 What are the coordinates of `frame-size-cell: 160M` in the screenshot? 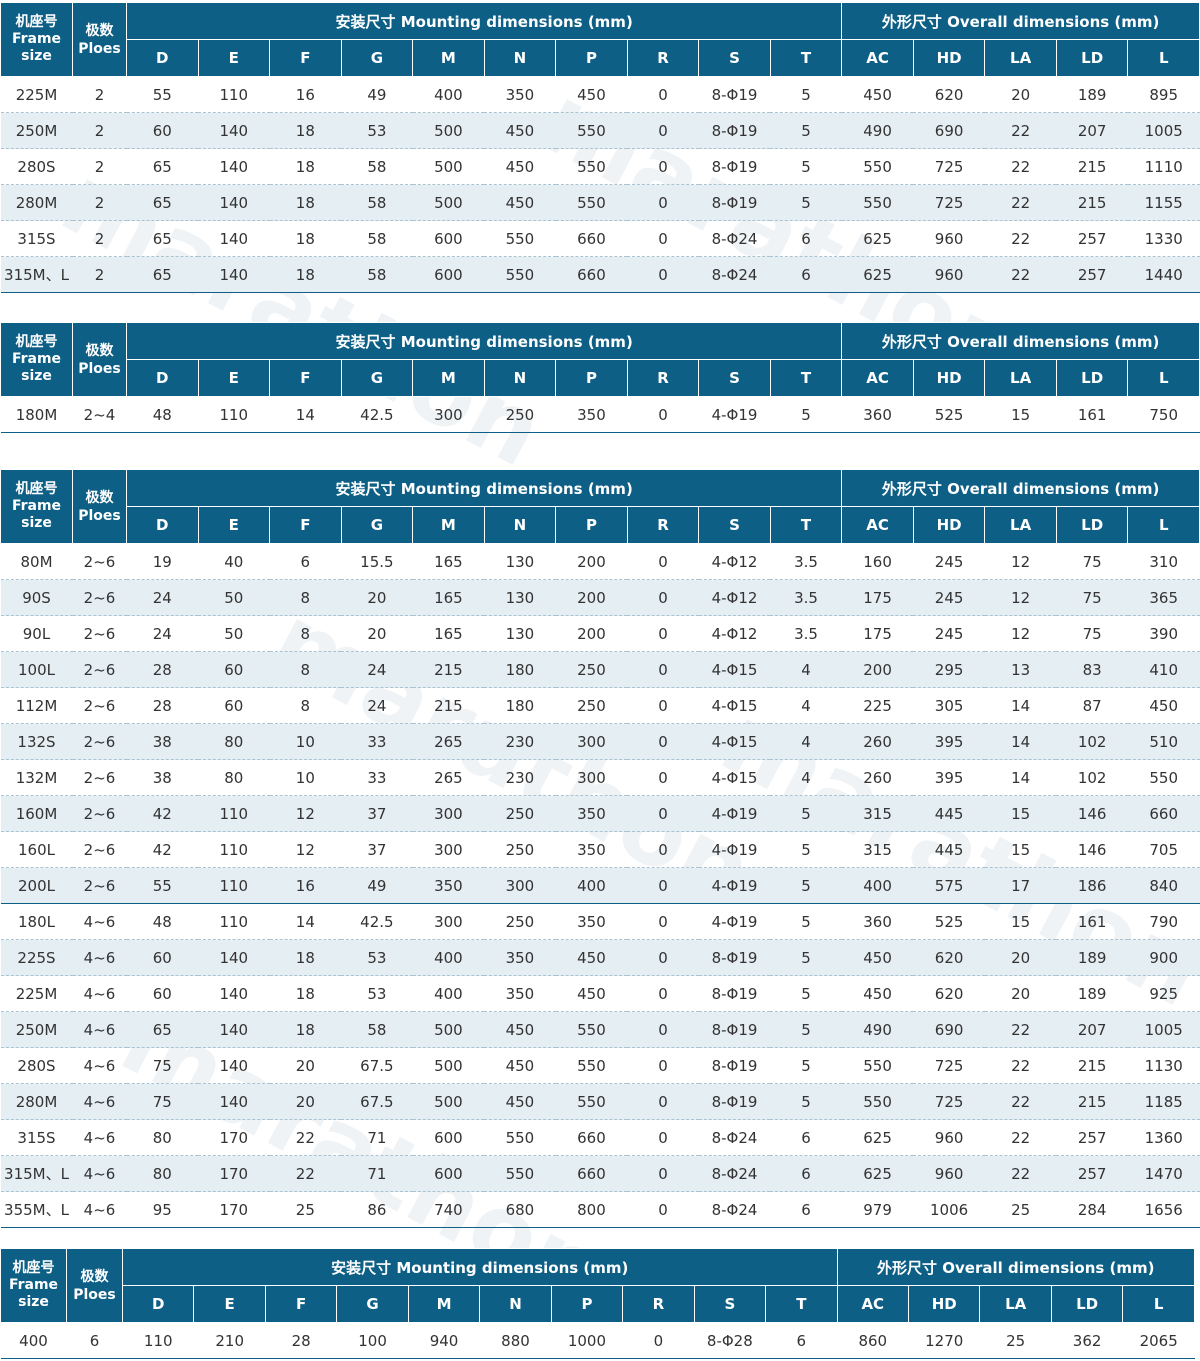 It's located at (36, 813).